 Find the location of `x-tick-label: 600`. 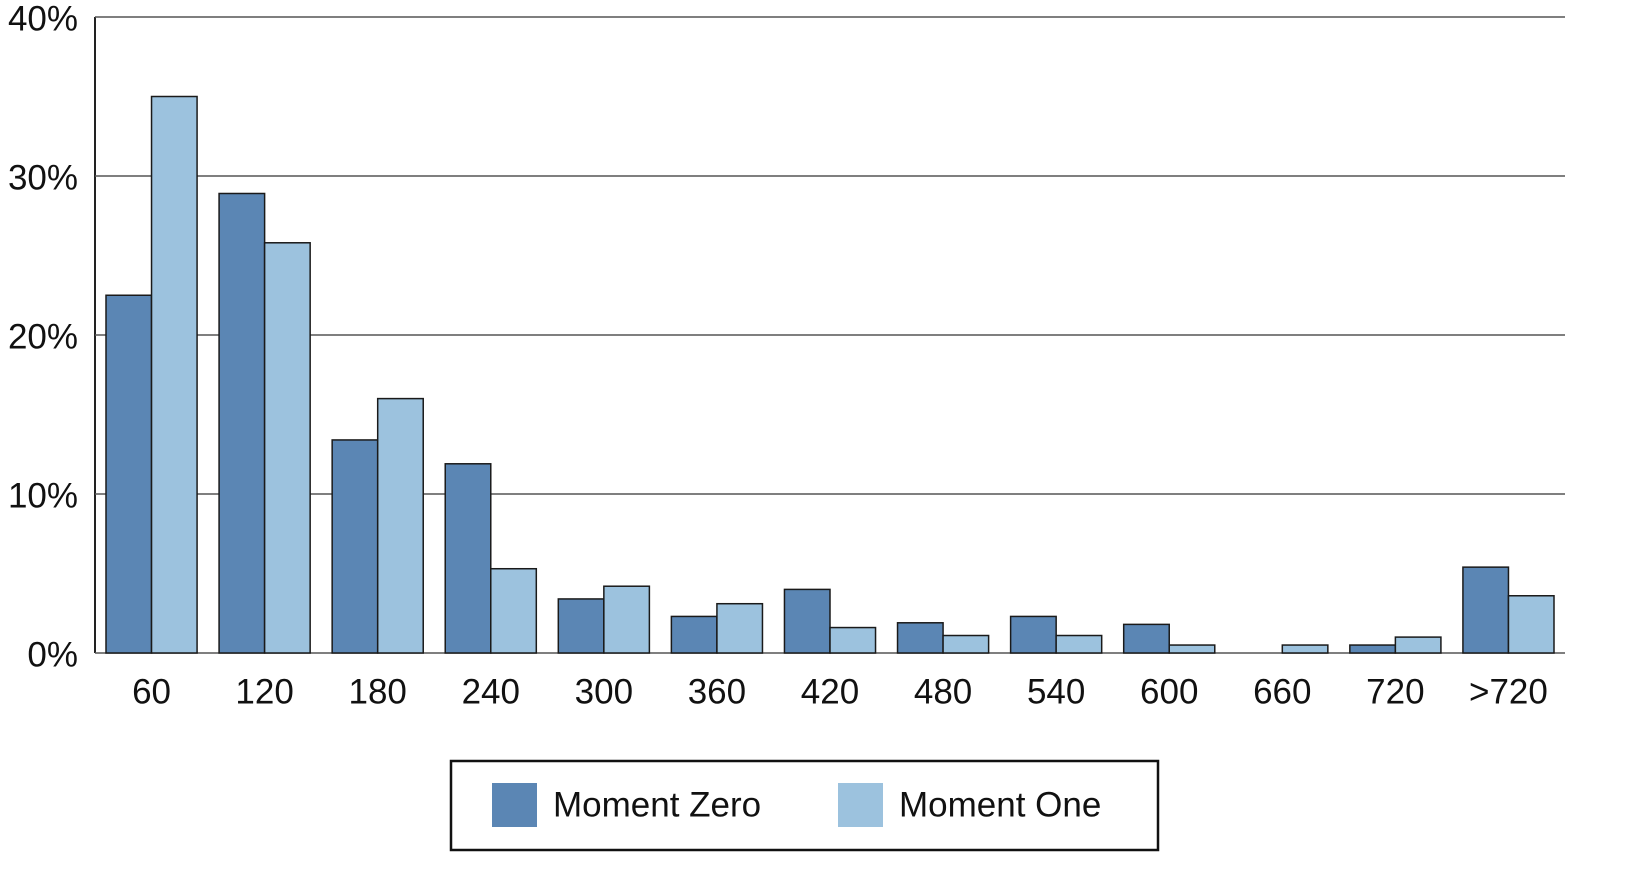

x-tick-label: 600 is located at coordinates (1169, 691).